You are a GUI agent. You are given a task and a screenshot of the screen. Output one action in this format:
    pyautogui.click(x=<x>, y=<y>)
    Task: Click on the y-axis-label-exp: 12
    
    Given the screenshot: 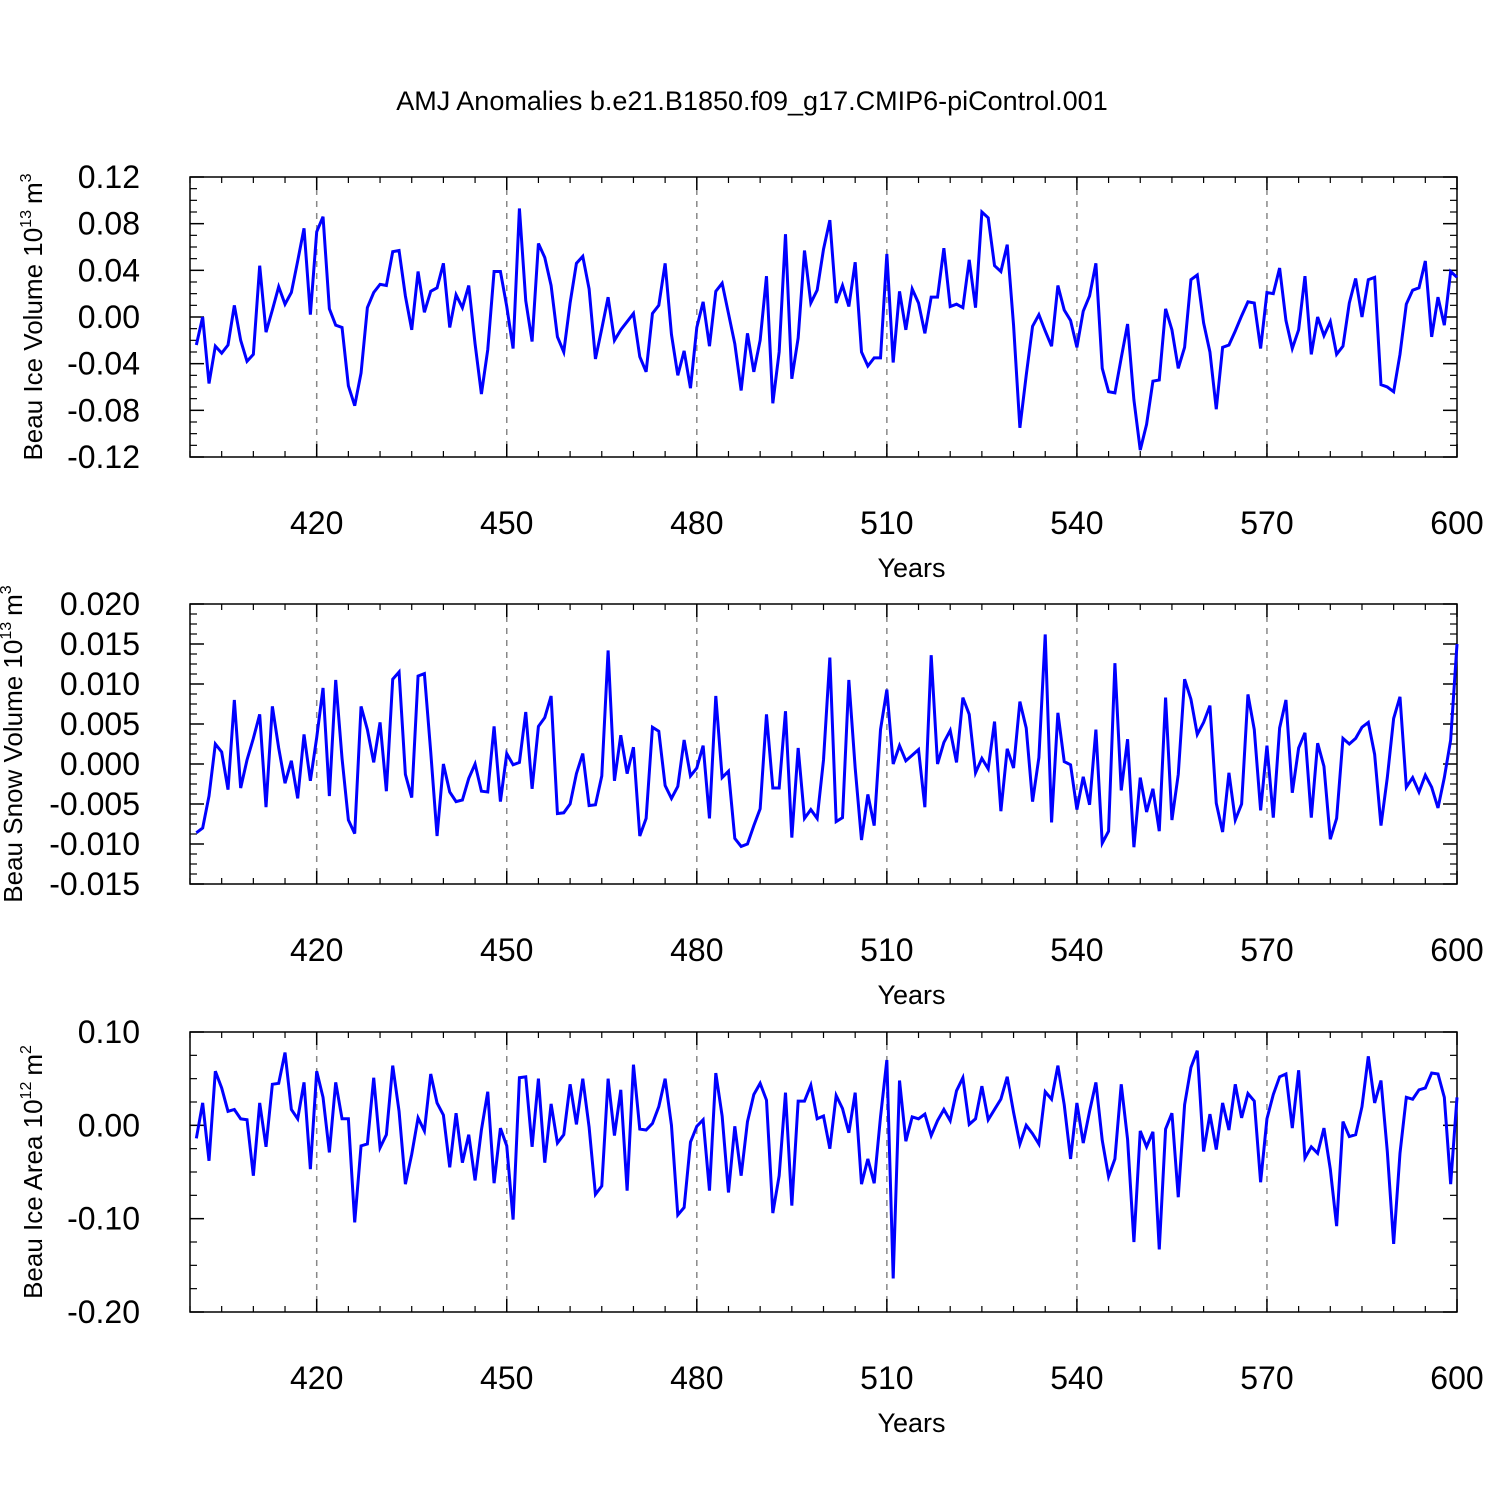 What is the action you would take?
    pyautogui.click(x=26, y=1091)
    